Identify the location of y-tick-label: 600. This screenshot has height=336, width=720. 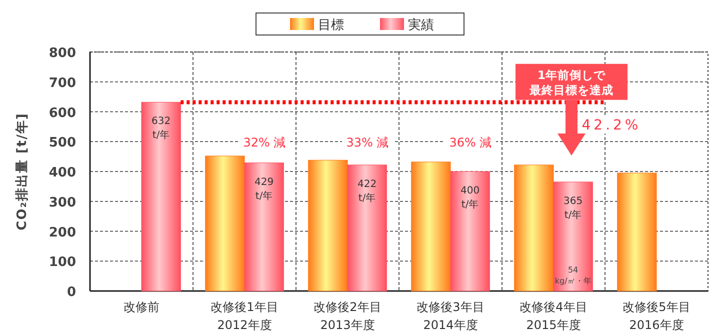
(62, 113).